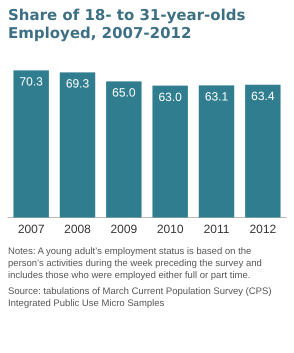  I want to click on x-tick-label: 2008, so click(78, 229).